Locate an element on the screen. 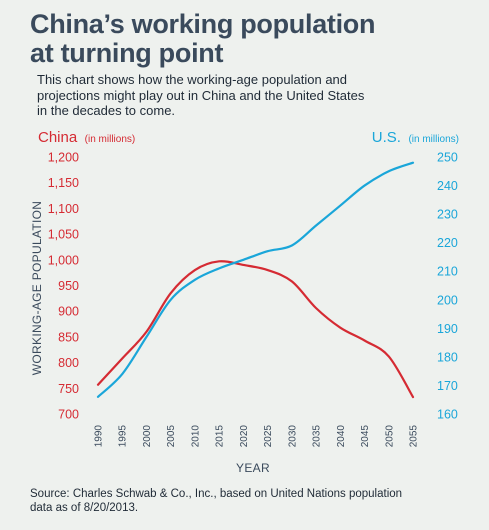 Image resolution: width=489 pixels, height=530 pixels. us-axis-heading: U.S. (in millions) is located at coordinates (415, 137).